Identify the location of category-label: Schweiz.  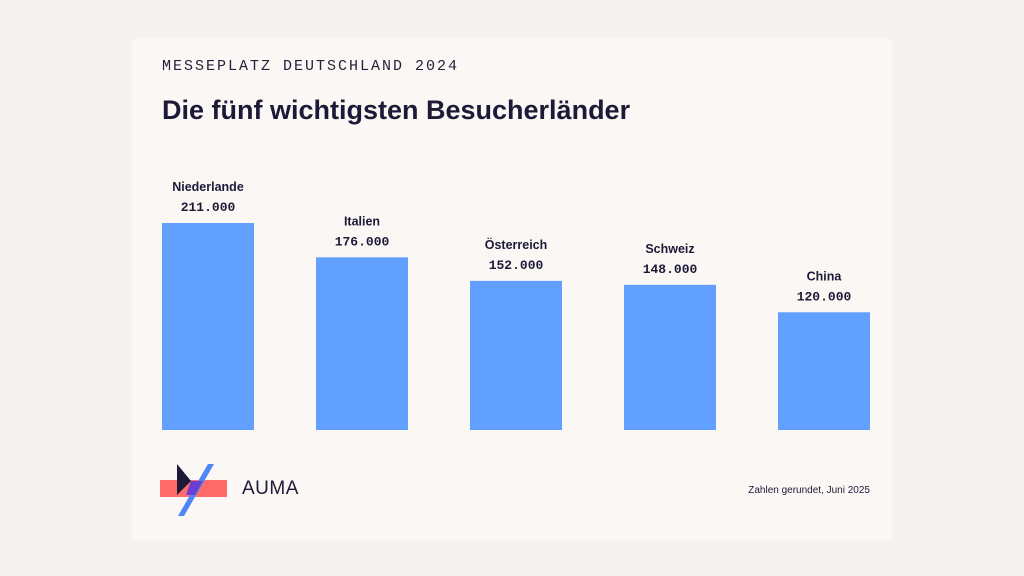
(669, 249).